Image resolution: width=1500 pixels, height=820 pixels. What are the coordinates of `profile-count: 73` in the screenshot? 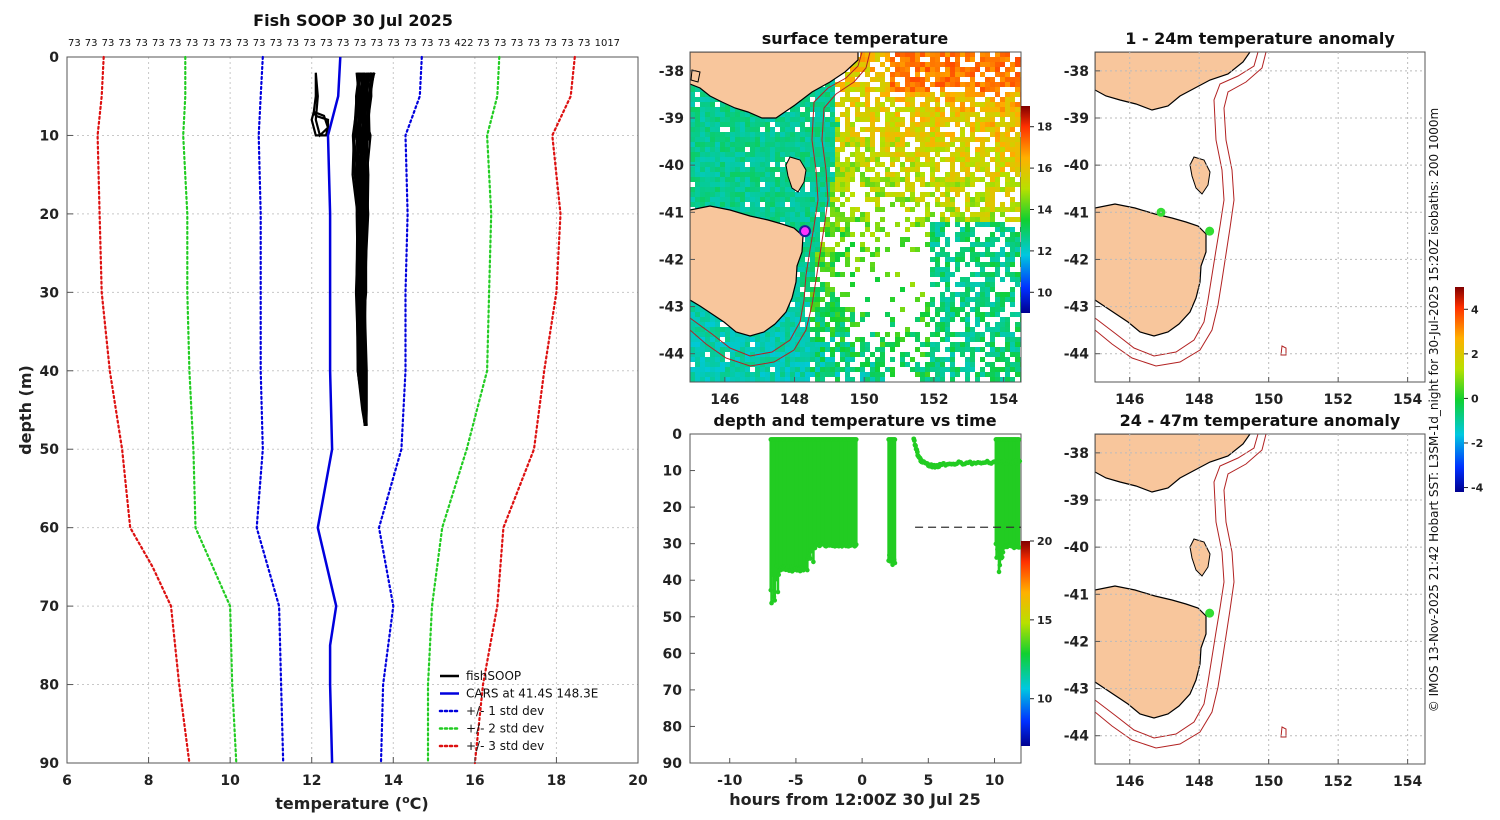 It's located at (567, 43).